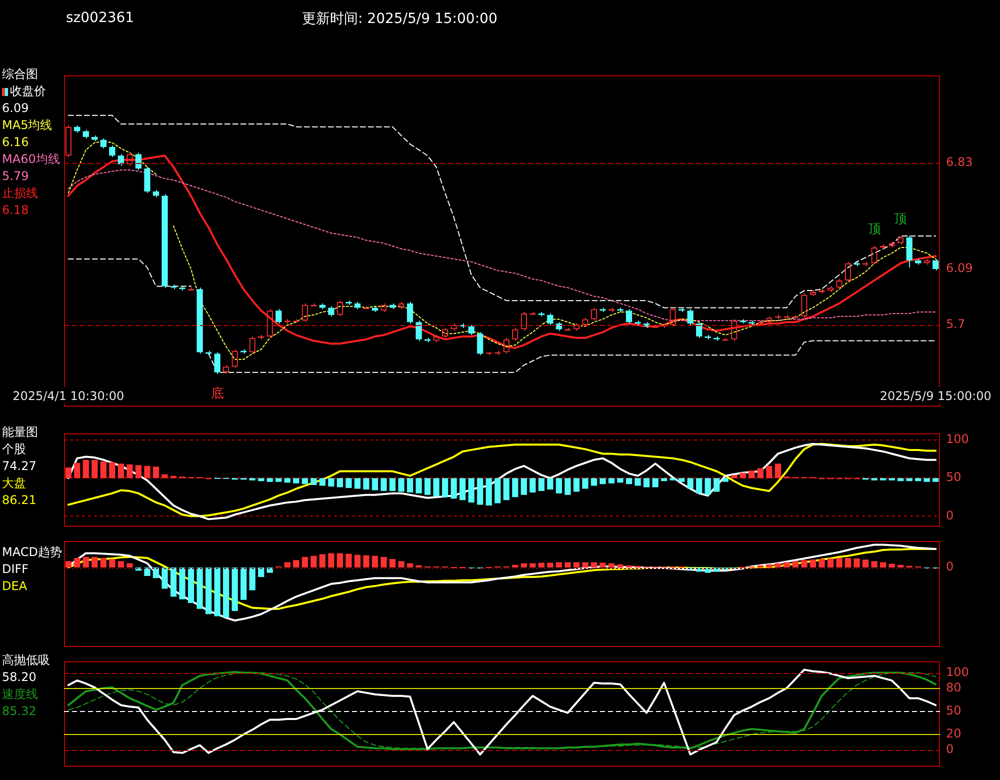  Describe the element at coordinates (20, 193) in the screenshot. I see `text: 止损线` at that location.